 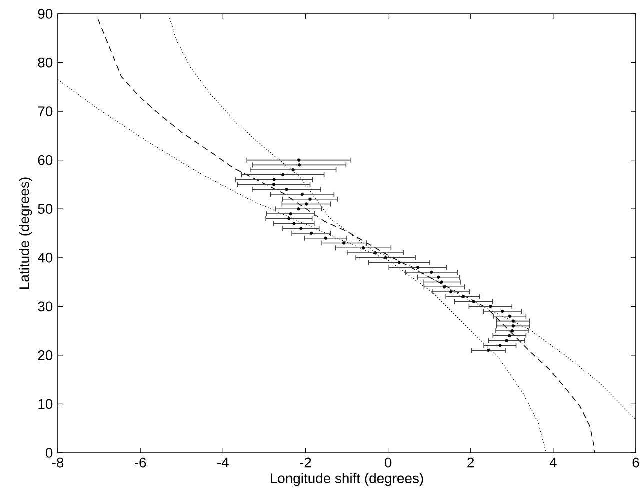 I want to click on y-tick-label: 0, so click(x=49, y=453).